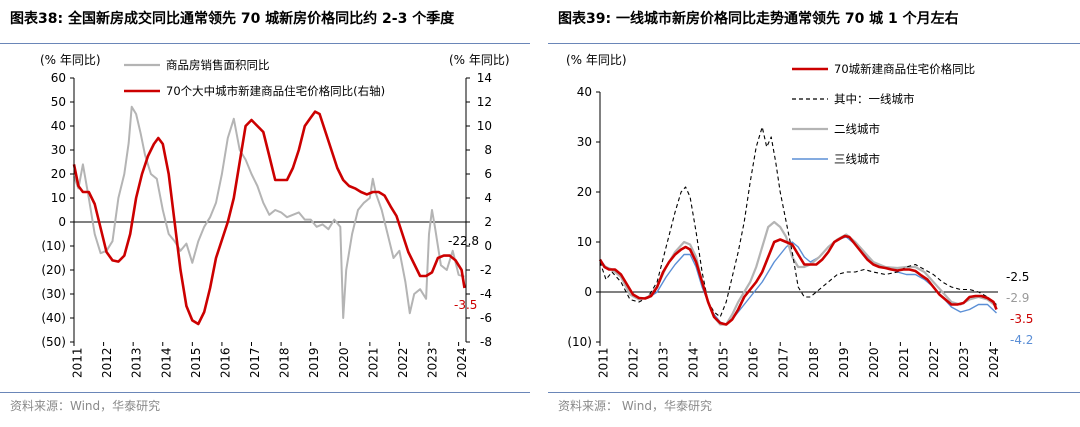 This screenshot has height=427, width=1080. What do you see at coordinates (465, 305) in the screenshot?
I see `annotation-red-value: -3.5` at bounding box center [465, 305].